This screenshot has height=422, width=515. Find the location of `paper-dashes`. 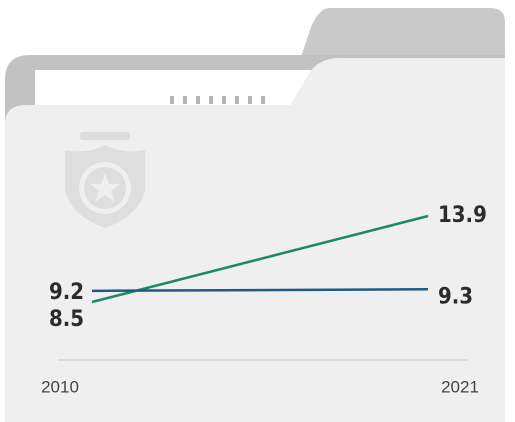

paper-dashes is located at coordinates (217, 100).